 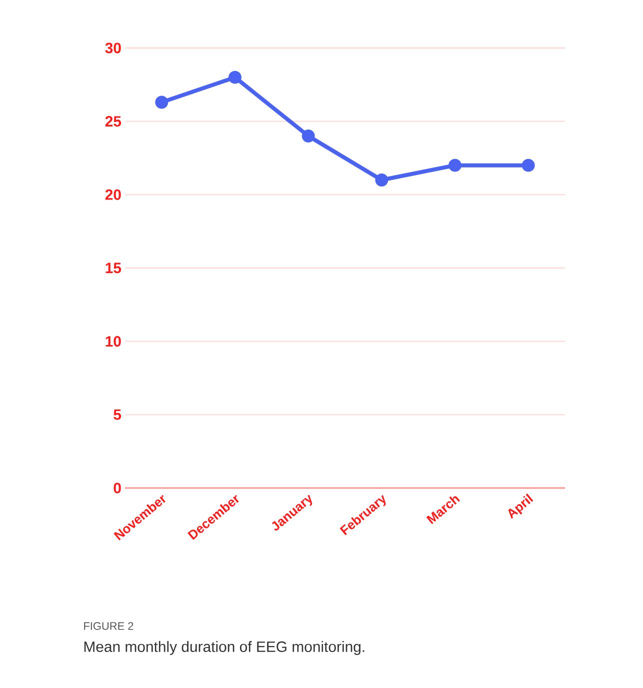 I want to click on y-tick-label: 10, so click(x=113, y=341).